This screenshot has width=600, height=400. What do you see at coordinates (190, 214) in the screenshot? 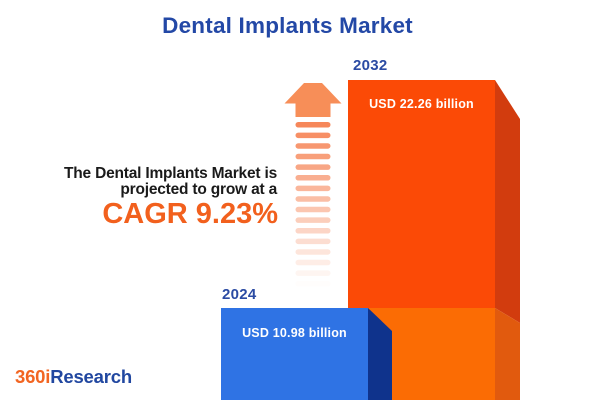
I see `cagr-highlight: CAGR 9.23%` at bounding box center [190, 214].